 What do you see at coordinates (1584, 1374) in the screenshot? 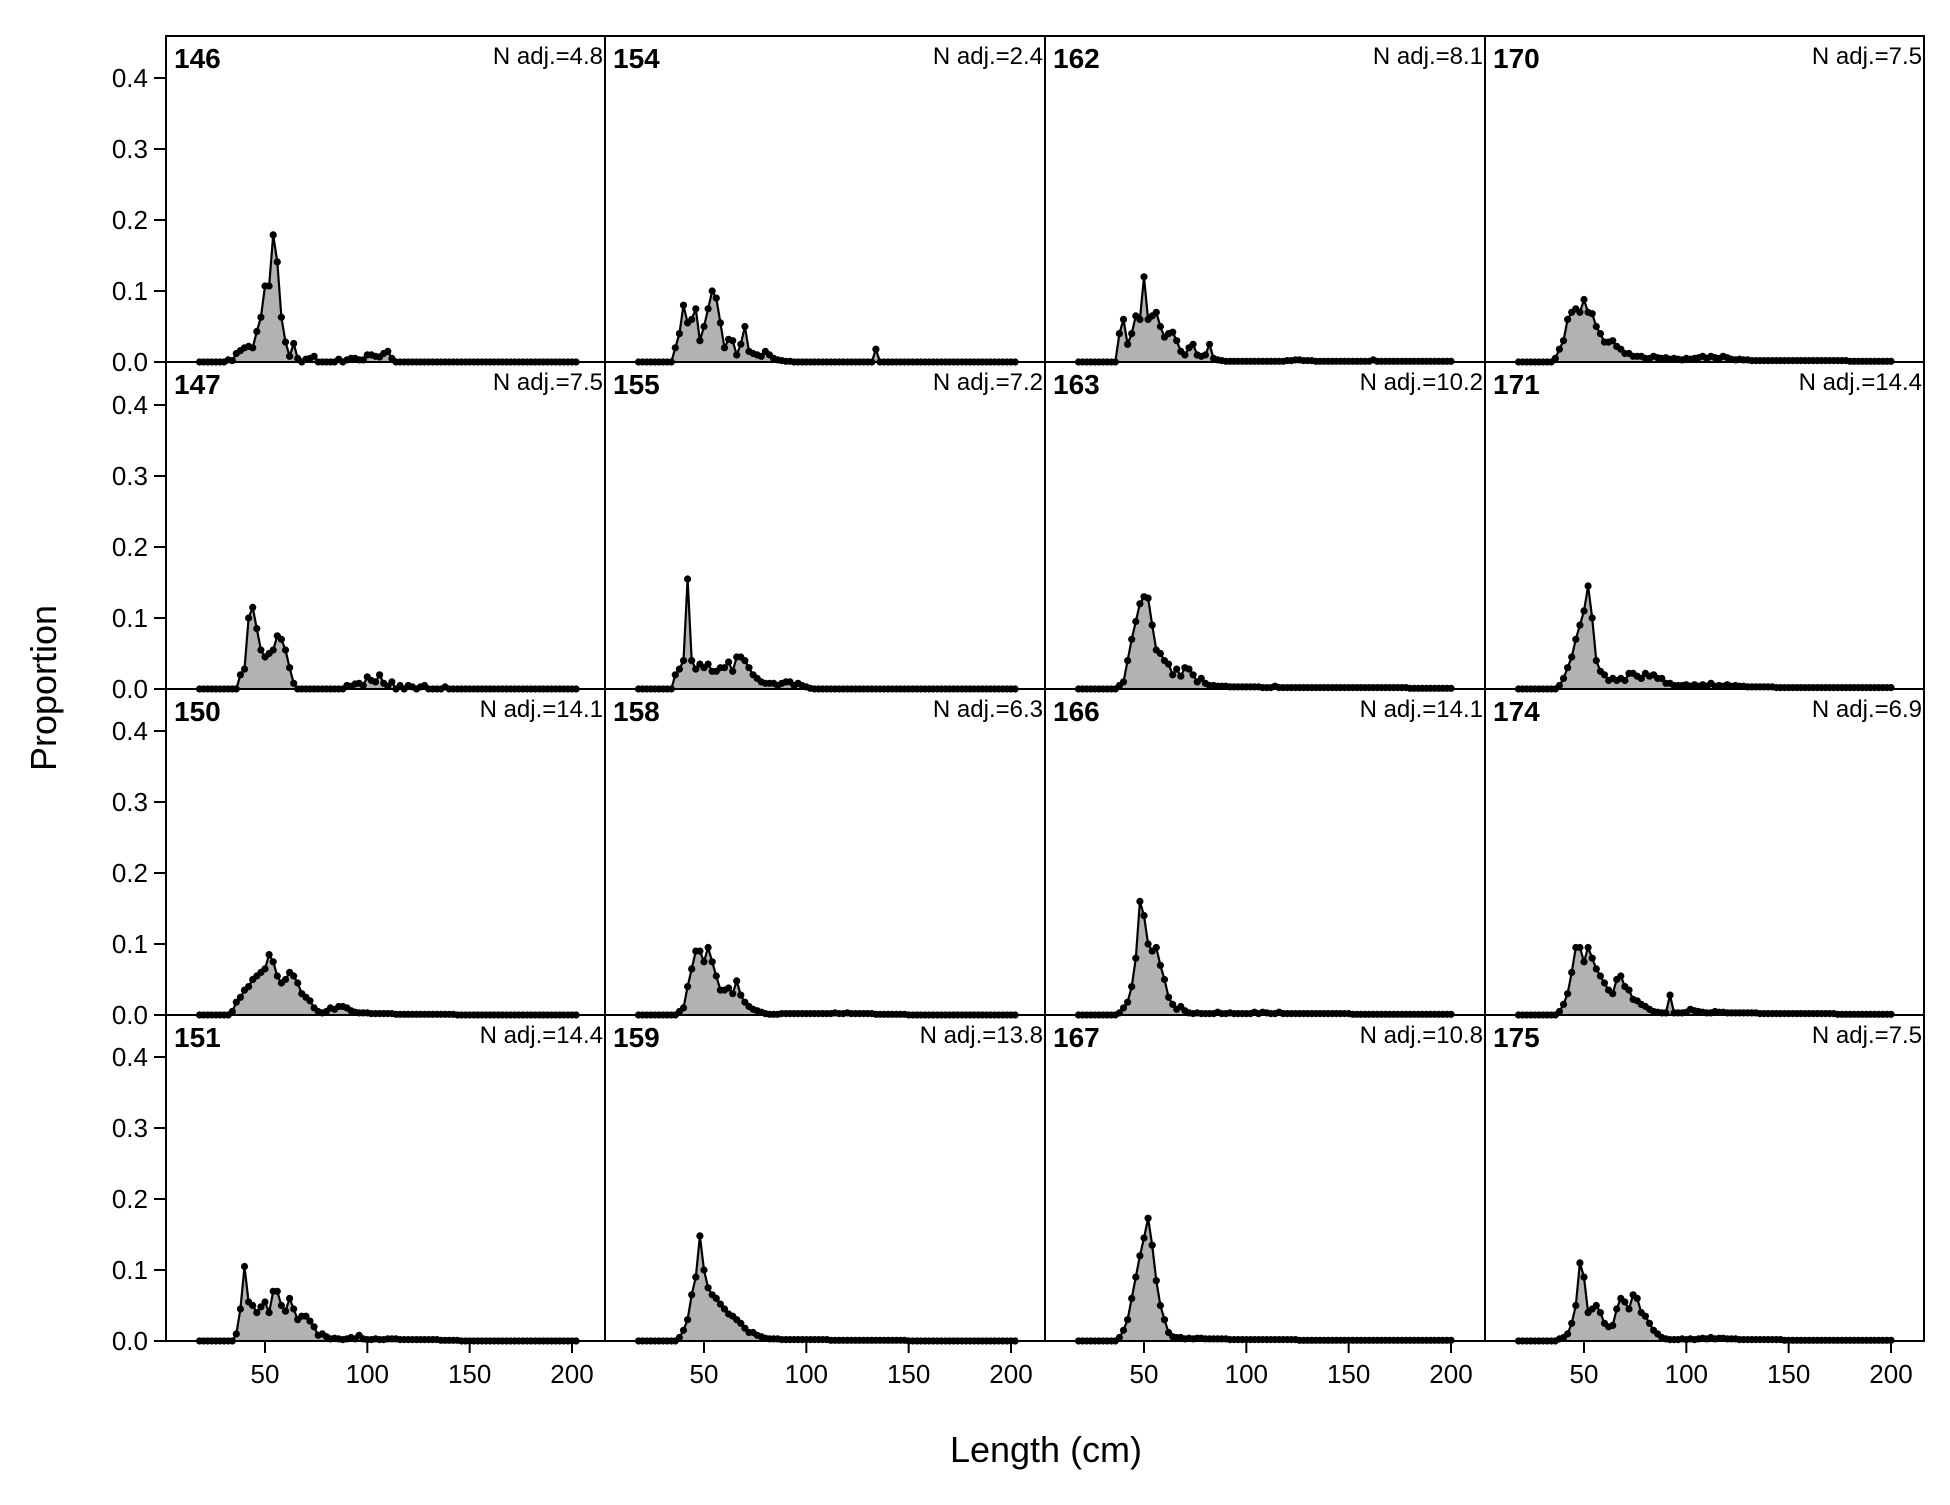
I see `x-tick-label: 50` at bounding box center [1584, 1374].